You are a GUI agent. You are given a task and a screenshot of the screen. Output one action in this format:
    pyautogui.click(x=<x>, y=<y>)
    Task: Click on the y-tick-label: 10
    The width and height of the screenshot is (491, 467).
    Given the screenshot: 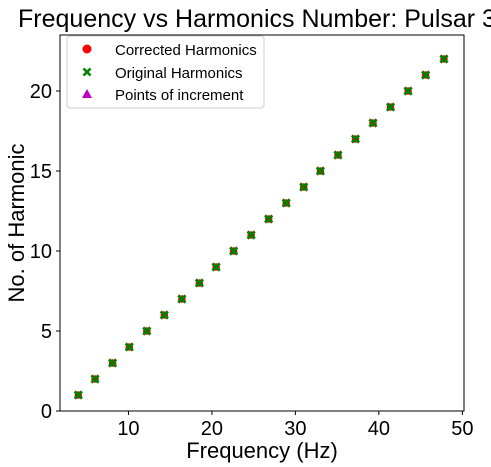 What is the action you would take?
    pyautogui.click(x=41, y=252)
    